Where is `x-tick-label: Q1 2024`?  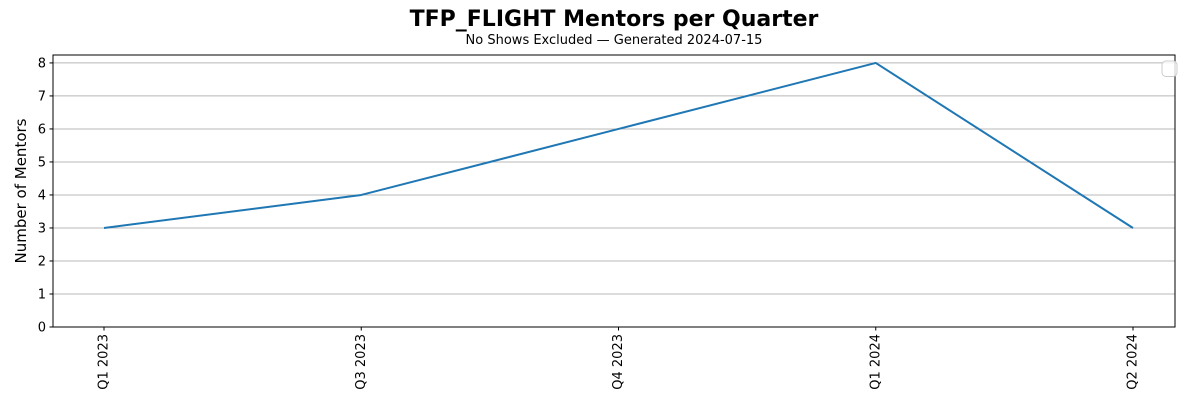
x-tick-label: Q1 2024 is located at coordinates (875, 362).